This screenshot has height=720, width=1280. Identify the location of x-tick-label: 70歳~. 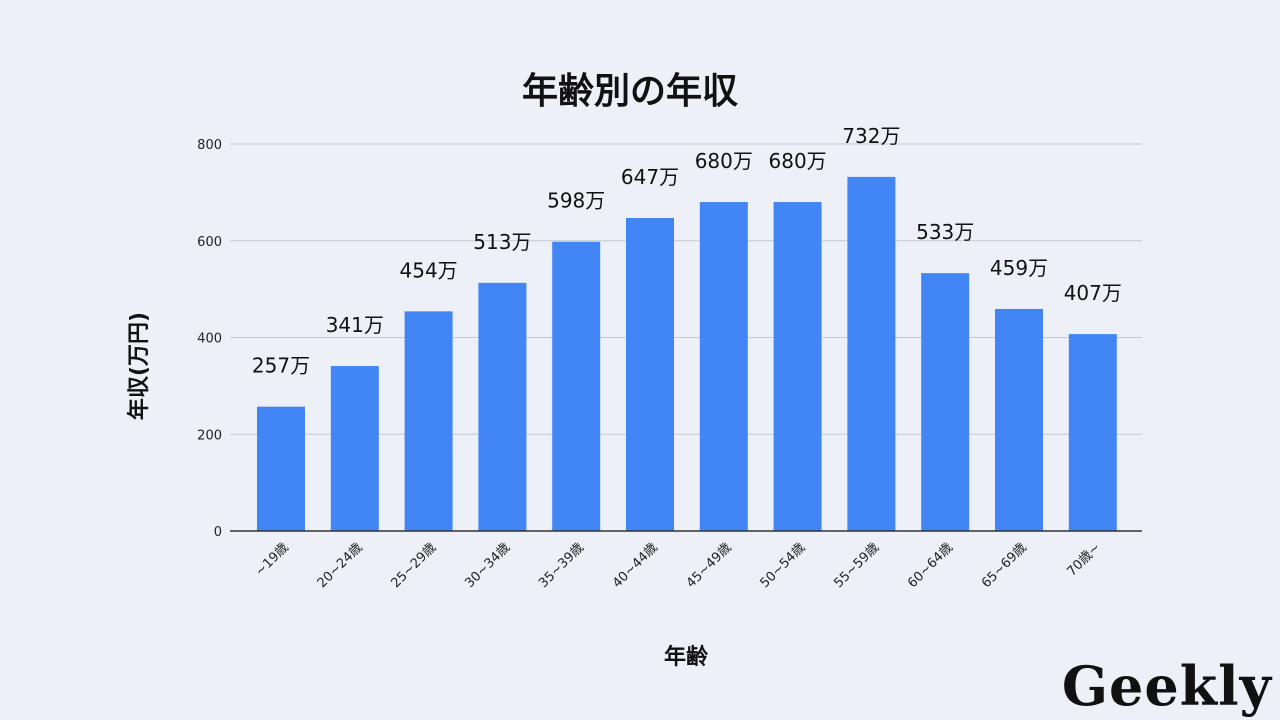
(1083, 559).